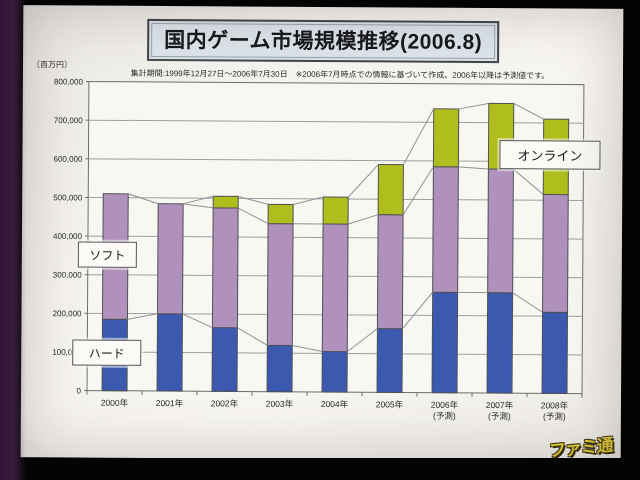 The width and height of the screenshot is (640, 480). What do you see at coordinates (555, 405) in the screenshot?
I see `x-tick-label: 2008年` at bounding box center [555, 405].